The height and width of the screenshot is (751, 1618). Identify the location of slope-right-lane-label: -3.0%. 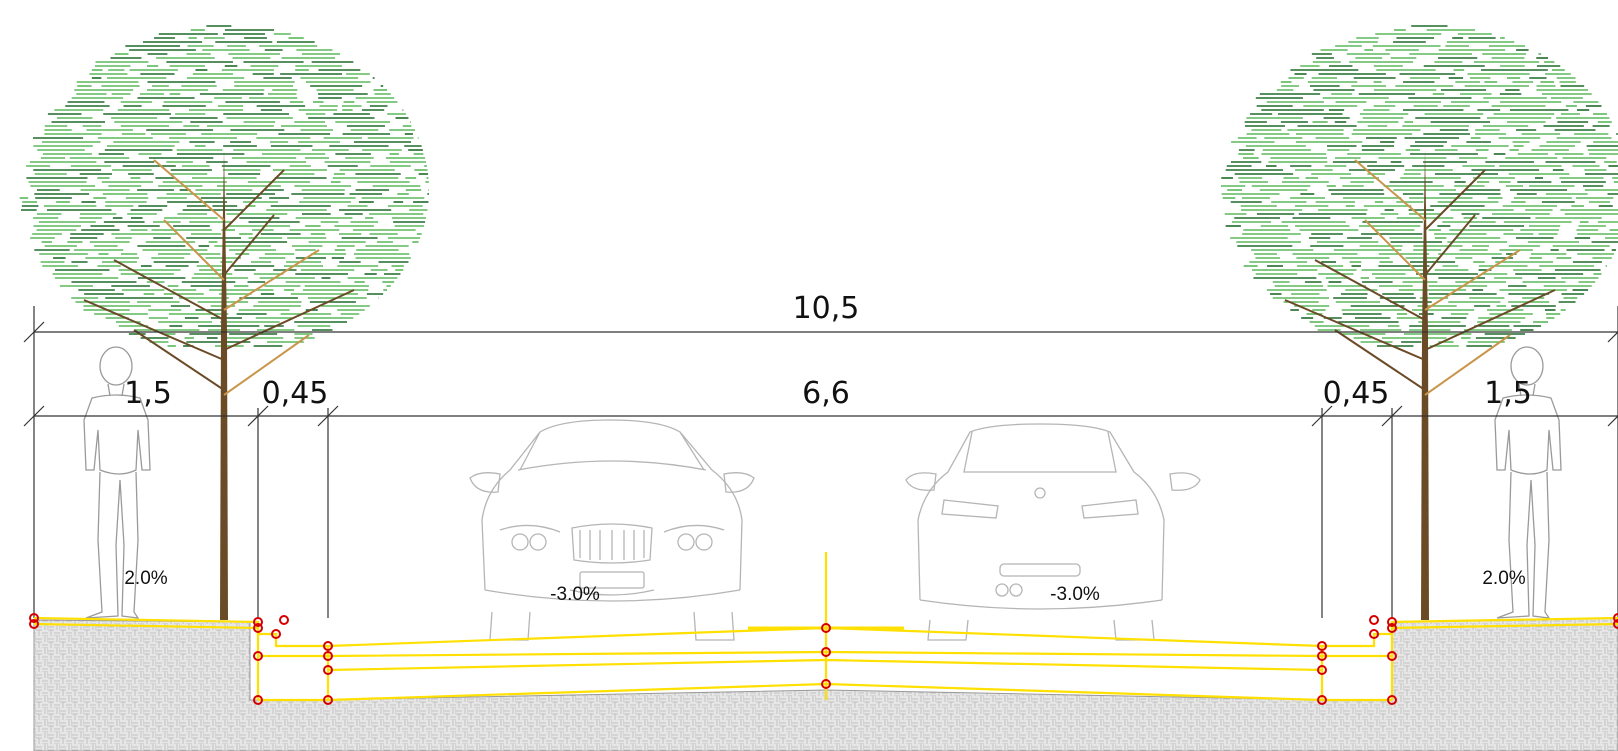
(1075, 594).